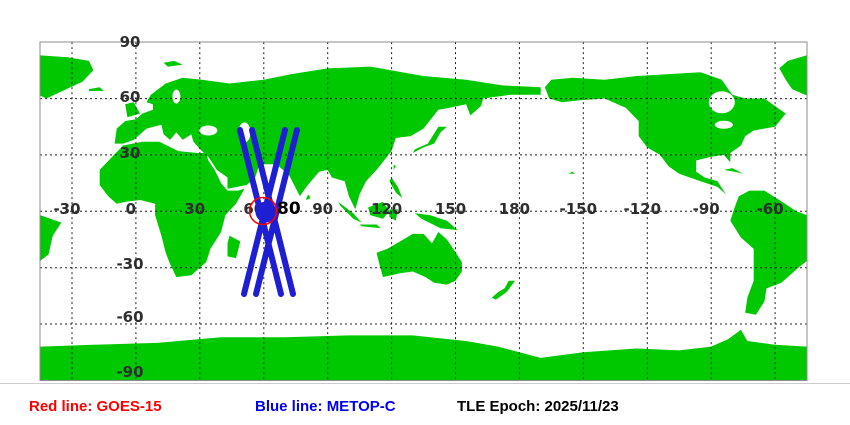 The height and width of the screenshot is (425, 850). What do you see at coordinates (828, 217) in the screenshot?
I see `land-wrap-right` at bounding box center [828, 217].